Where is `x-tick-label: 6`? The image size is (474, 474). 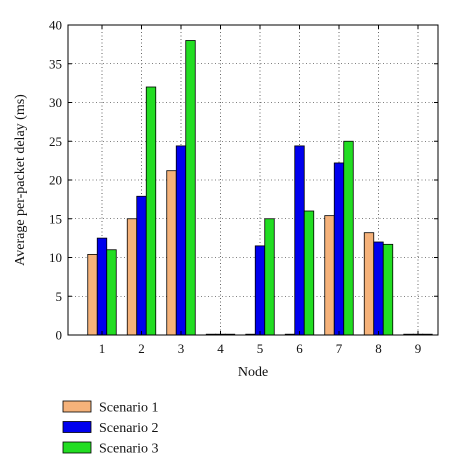
x-tick-label: 6 is located at coordinates (299, 348).